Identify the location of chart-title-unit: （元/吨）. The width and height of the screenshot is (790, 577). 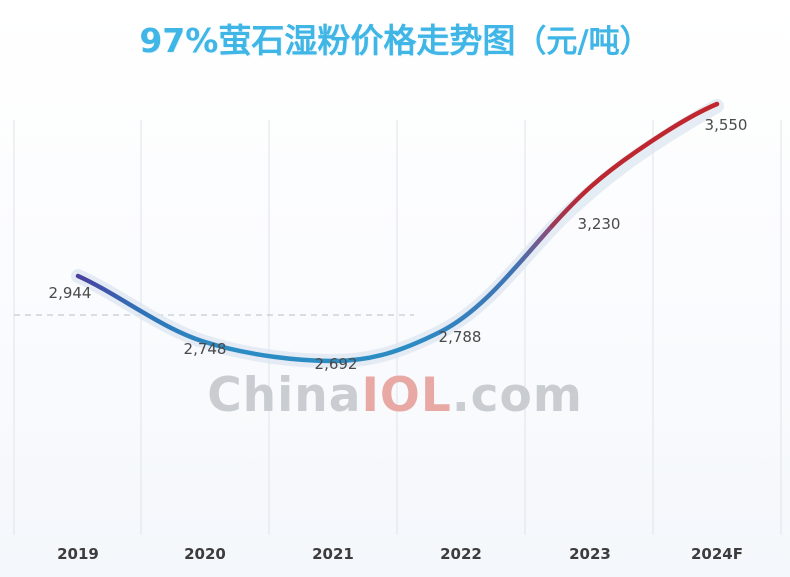
(583, 42).